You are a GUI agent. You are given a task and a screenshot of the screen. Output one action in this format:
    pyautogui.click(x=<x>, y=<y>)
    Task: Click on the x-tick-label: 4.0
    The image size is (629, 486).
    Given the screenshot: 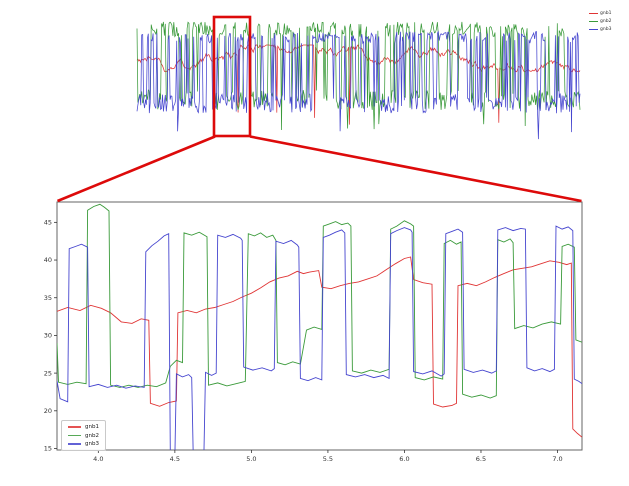 What is the action you would take?
    pyautogui.click(x=98, y=459)
    